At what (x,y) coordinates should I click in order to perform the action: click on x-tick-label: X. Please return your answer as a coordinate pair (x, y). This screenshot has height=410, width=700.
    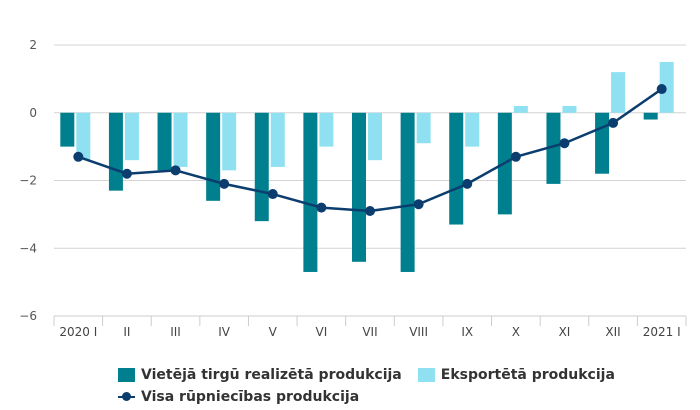
    Looking at the image, I should click on (516, 332).